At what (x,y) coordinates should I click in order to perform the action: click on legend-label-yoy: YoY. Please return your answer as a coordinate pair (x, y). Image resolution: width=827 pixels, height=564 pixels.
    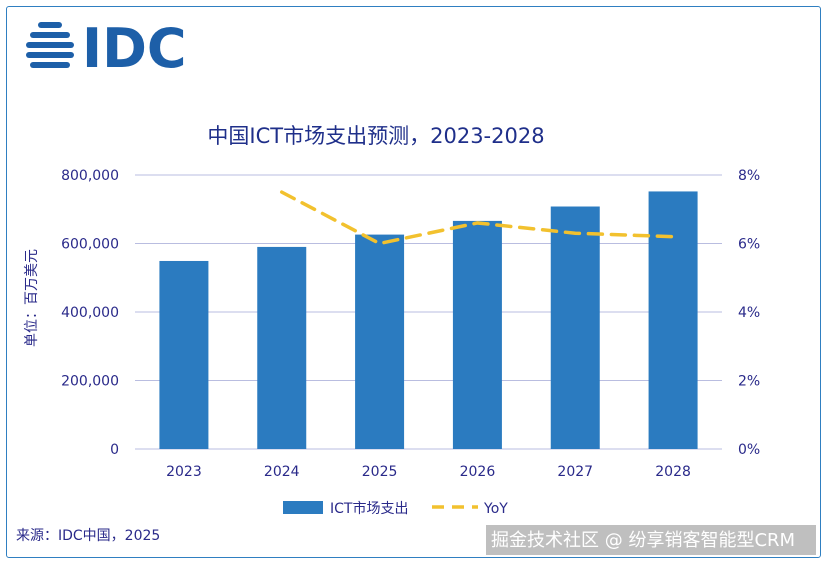
    Looking at the image, I should click on (495, 509).